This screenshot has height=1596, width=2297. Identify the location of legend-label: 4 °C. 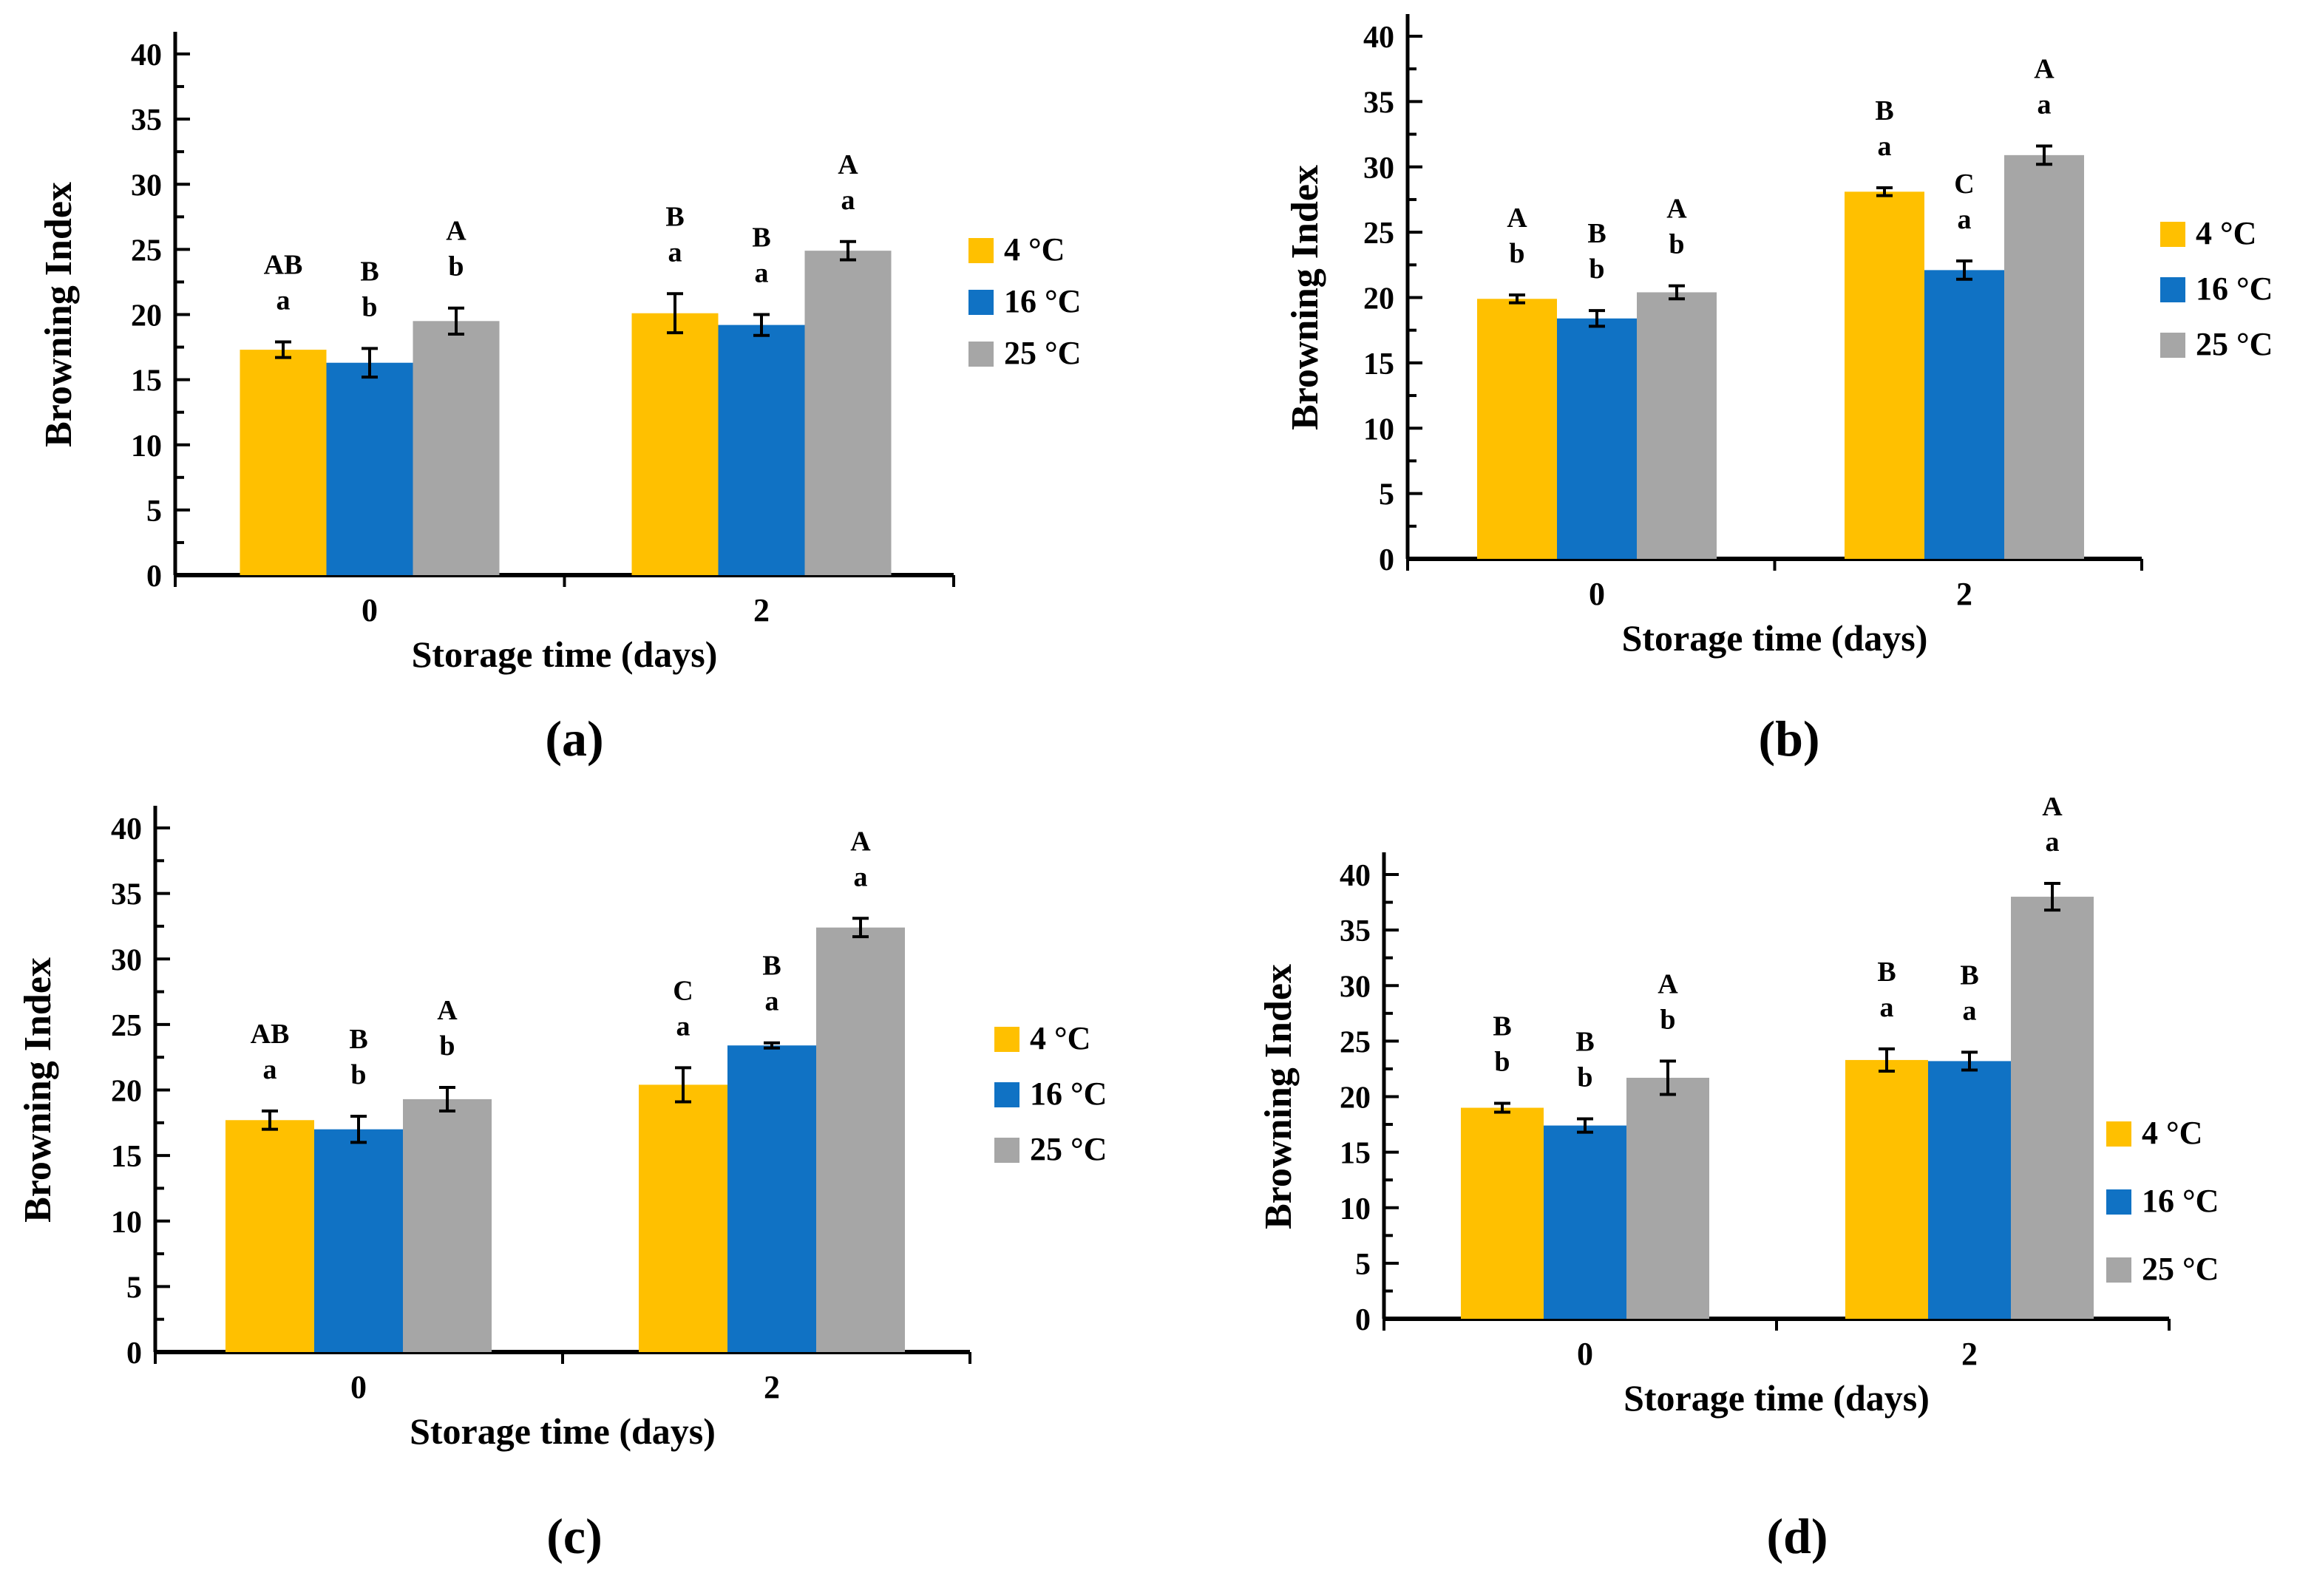
(2172, 1133).